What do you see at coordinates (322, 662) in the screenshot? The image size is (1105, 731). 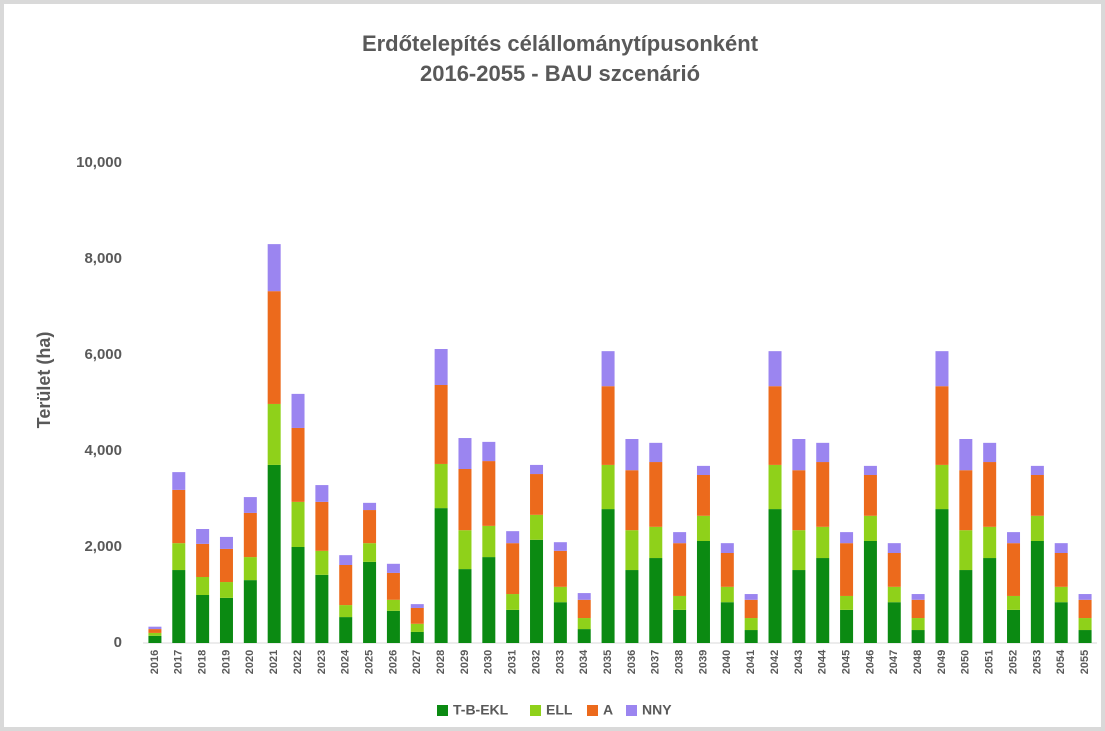 I see `x-tick-label: 2023` at bounding box center [322, 662].